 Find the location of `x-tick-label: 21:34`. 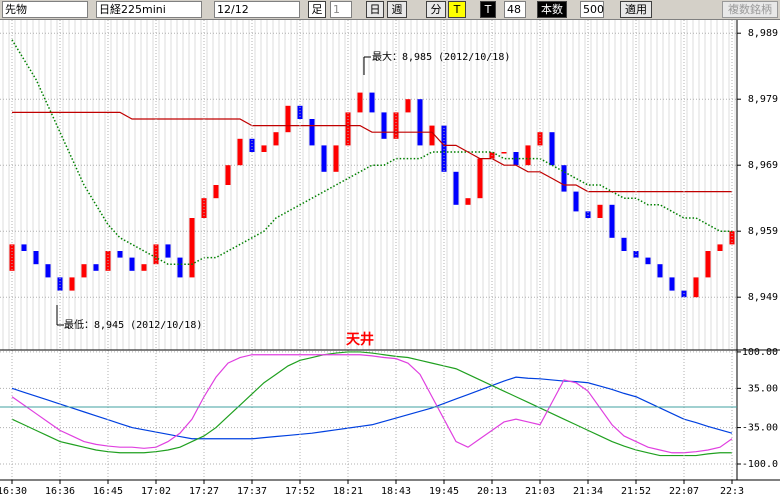

x-tick-label: 21:34 is located at coordinates (588, 491).